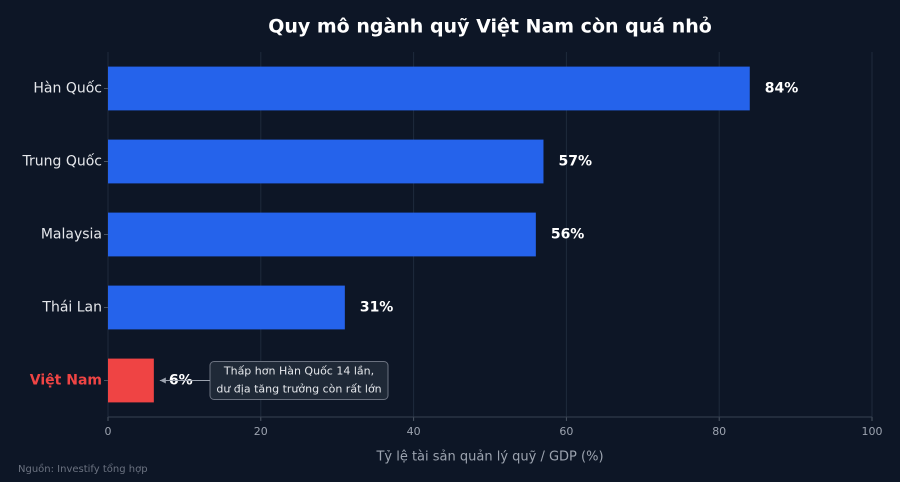 The image size is (900, 482). Describe the element at coordinates (298, 371) in the screenshot. I see `annotation-text: Thấp hơn Hàn Quốc 14 lần,` at that location.